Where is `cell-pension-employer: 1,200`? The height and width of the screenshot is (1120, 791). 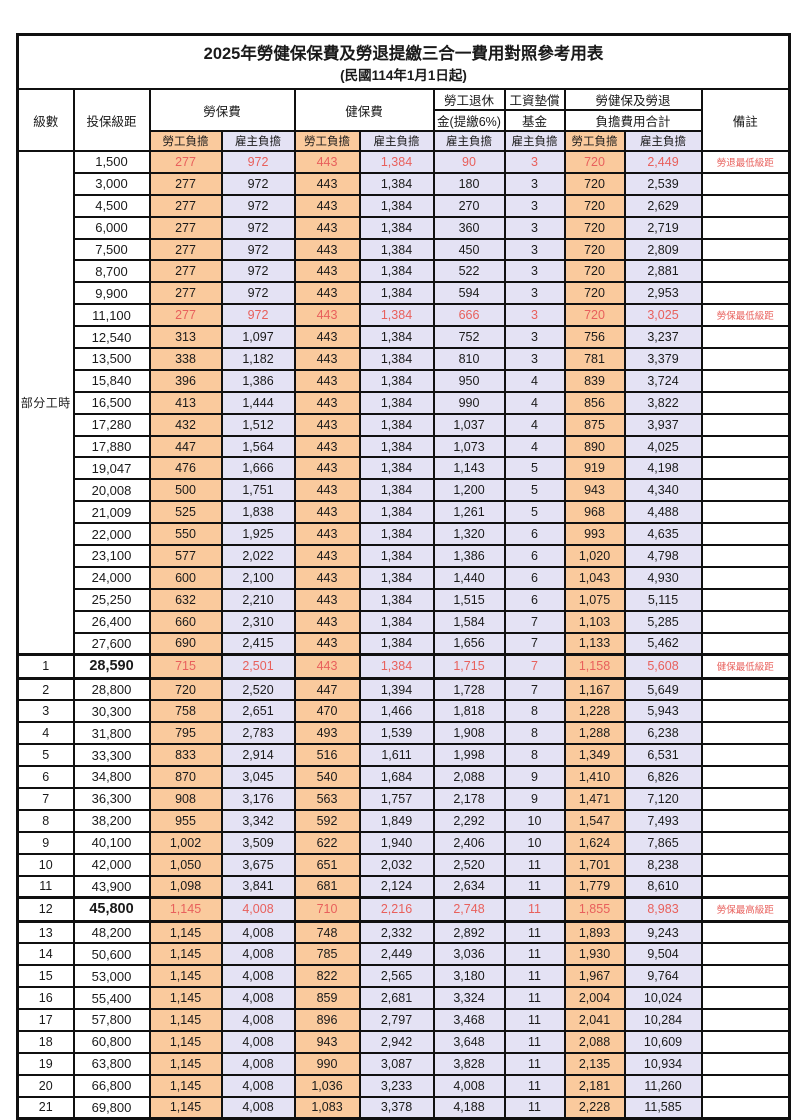 cell-pension-employer: 1,200 is located at coordinates (469, 490).